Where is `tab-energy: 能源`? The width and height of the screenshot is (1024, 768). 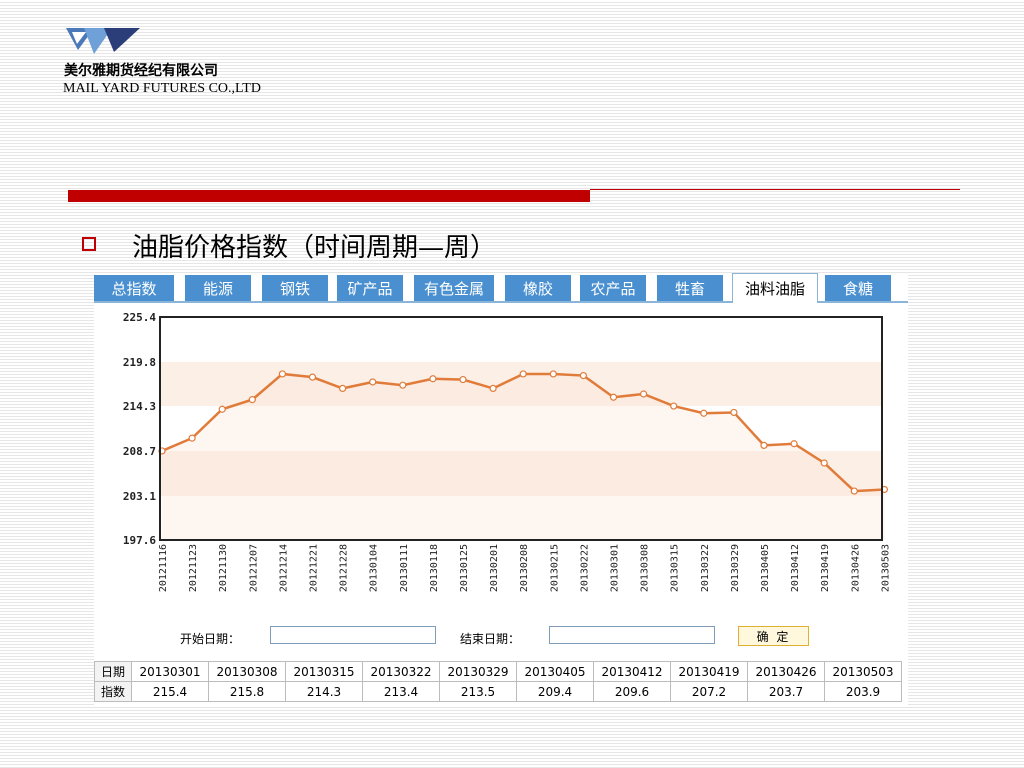 tab-energy: 能源 is located at coordinates (218, 288).